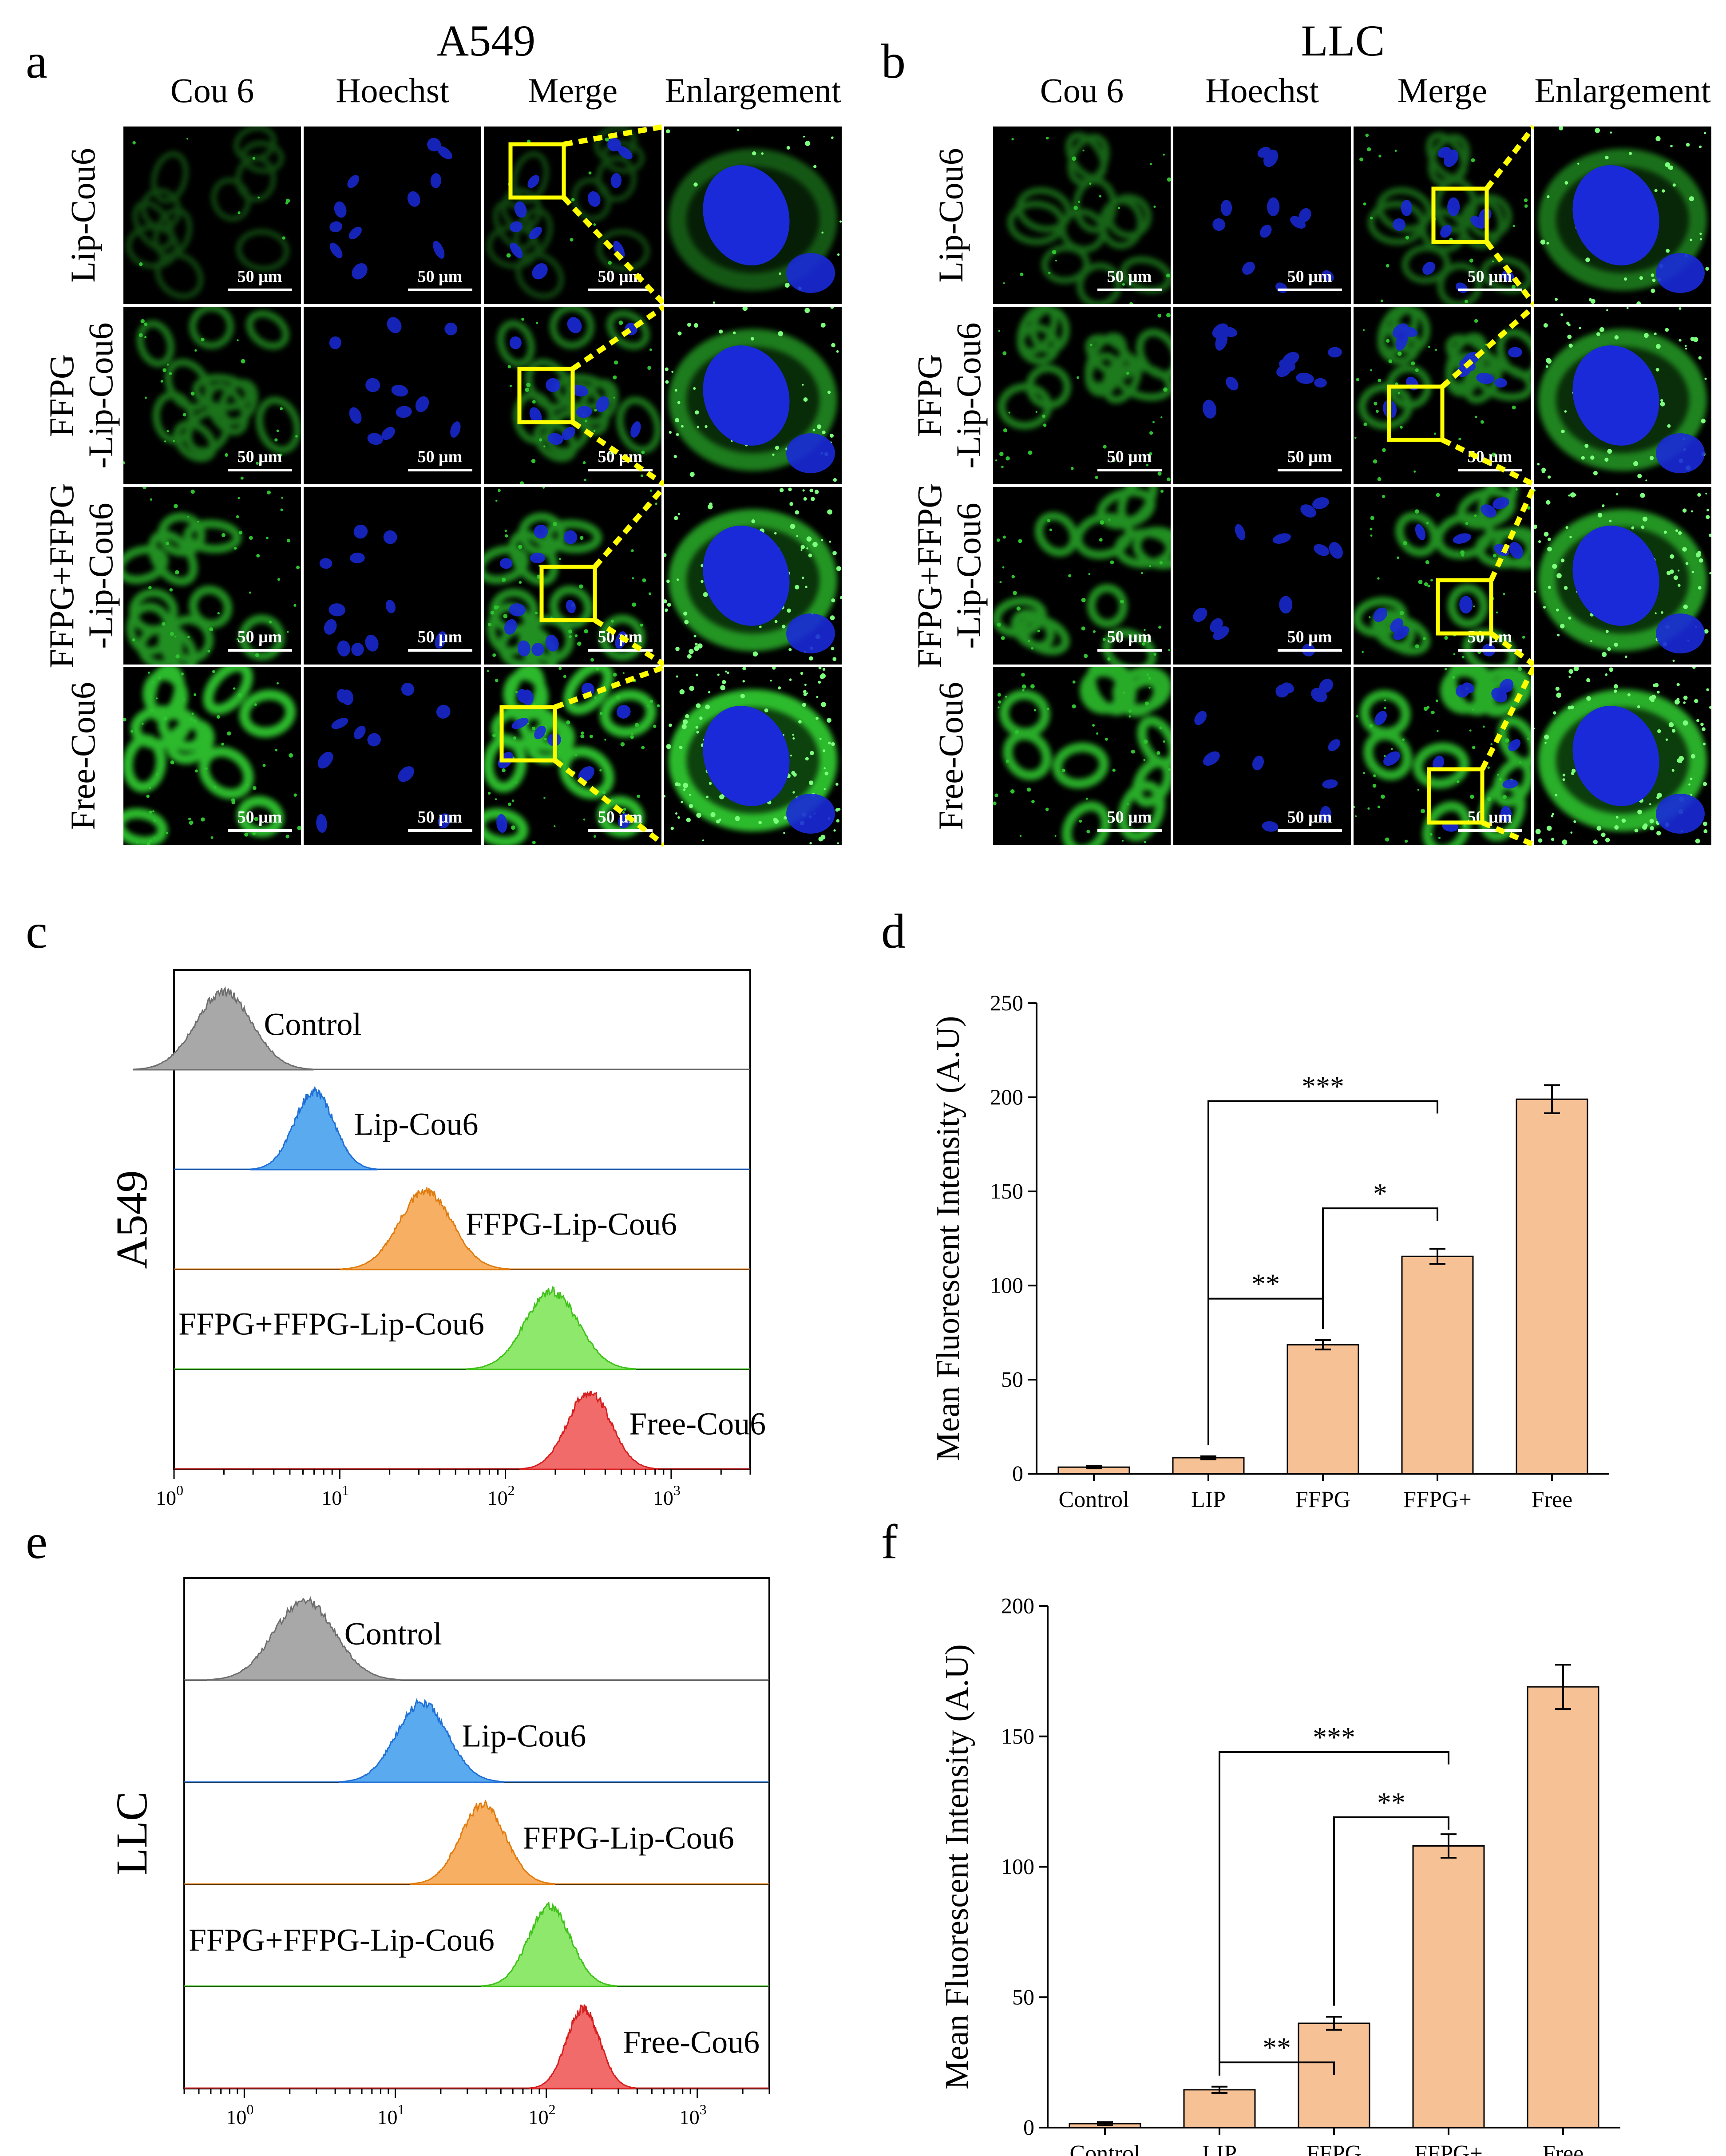  What do you see at coordinates (1082, 215) in the screenshot?
I see `micrograph-tile-llc-r1-cou6: 50 μm` at bounding box center [1082, 215].